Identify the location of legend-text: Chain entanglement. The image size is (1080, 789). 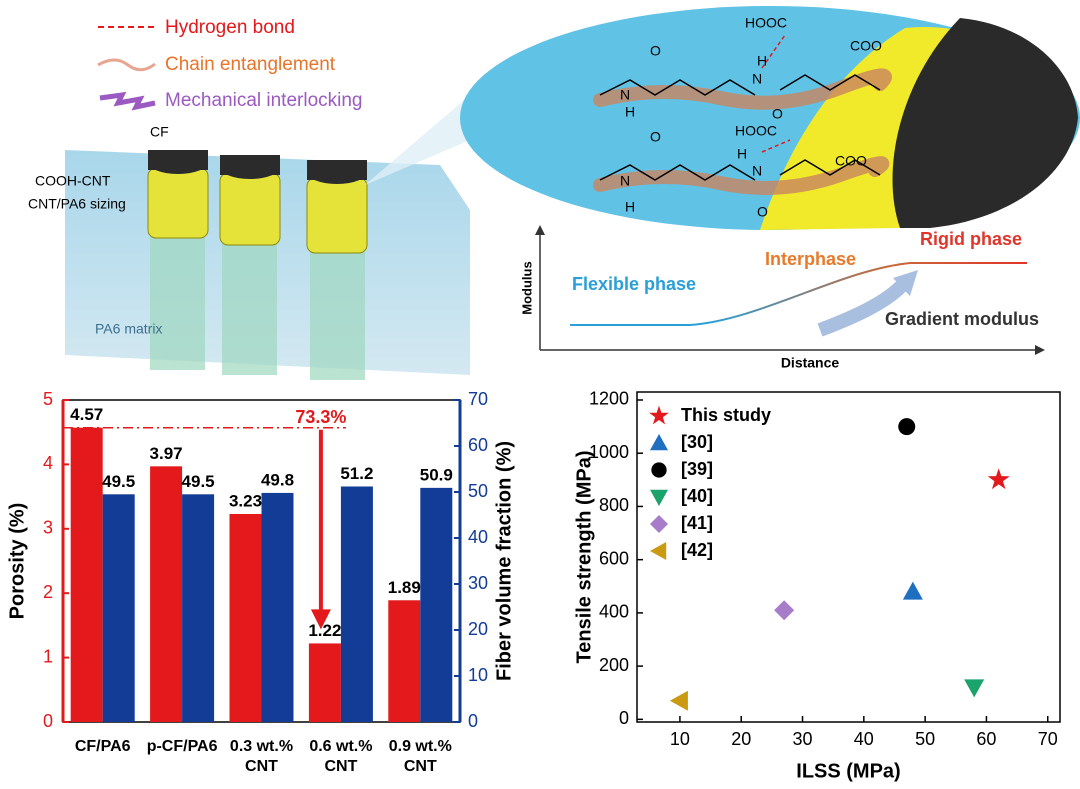
(250, 64).